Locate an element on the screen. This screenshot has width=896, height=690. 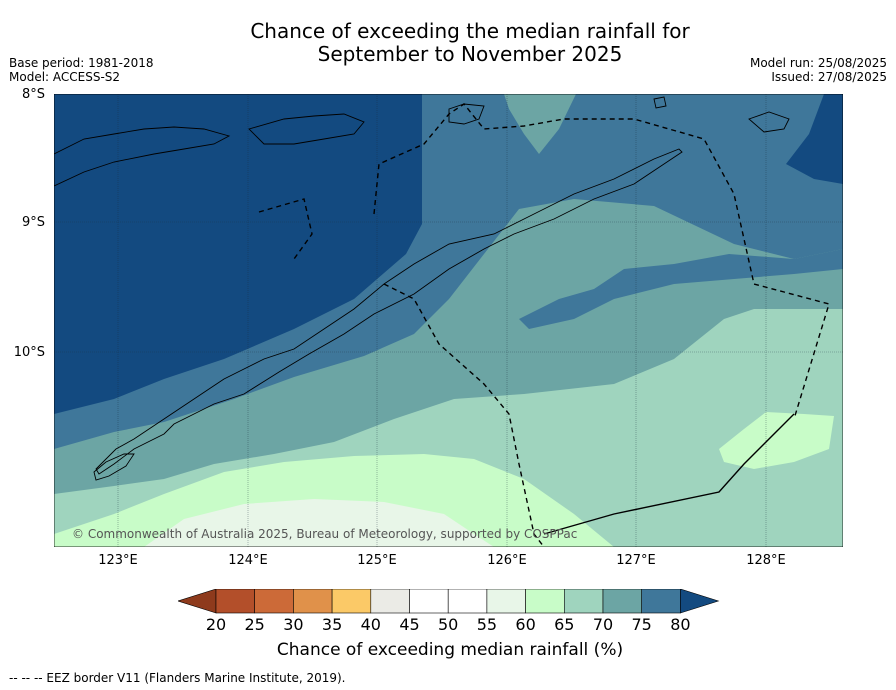
border-solid is located at coordinates (669, 474).